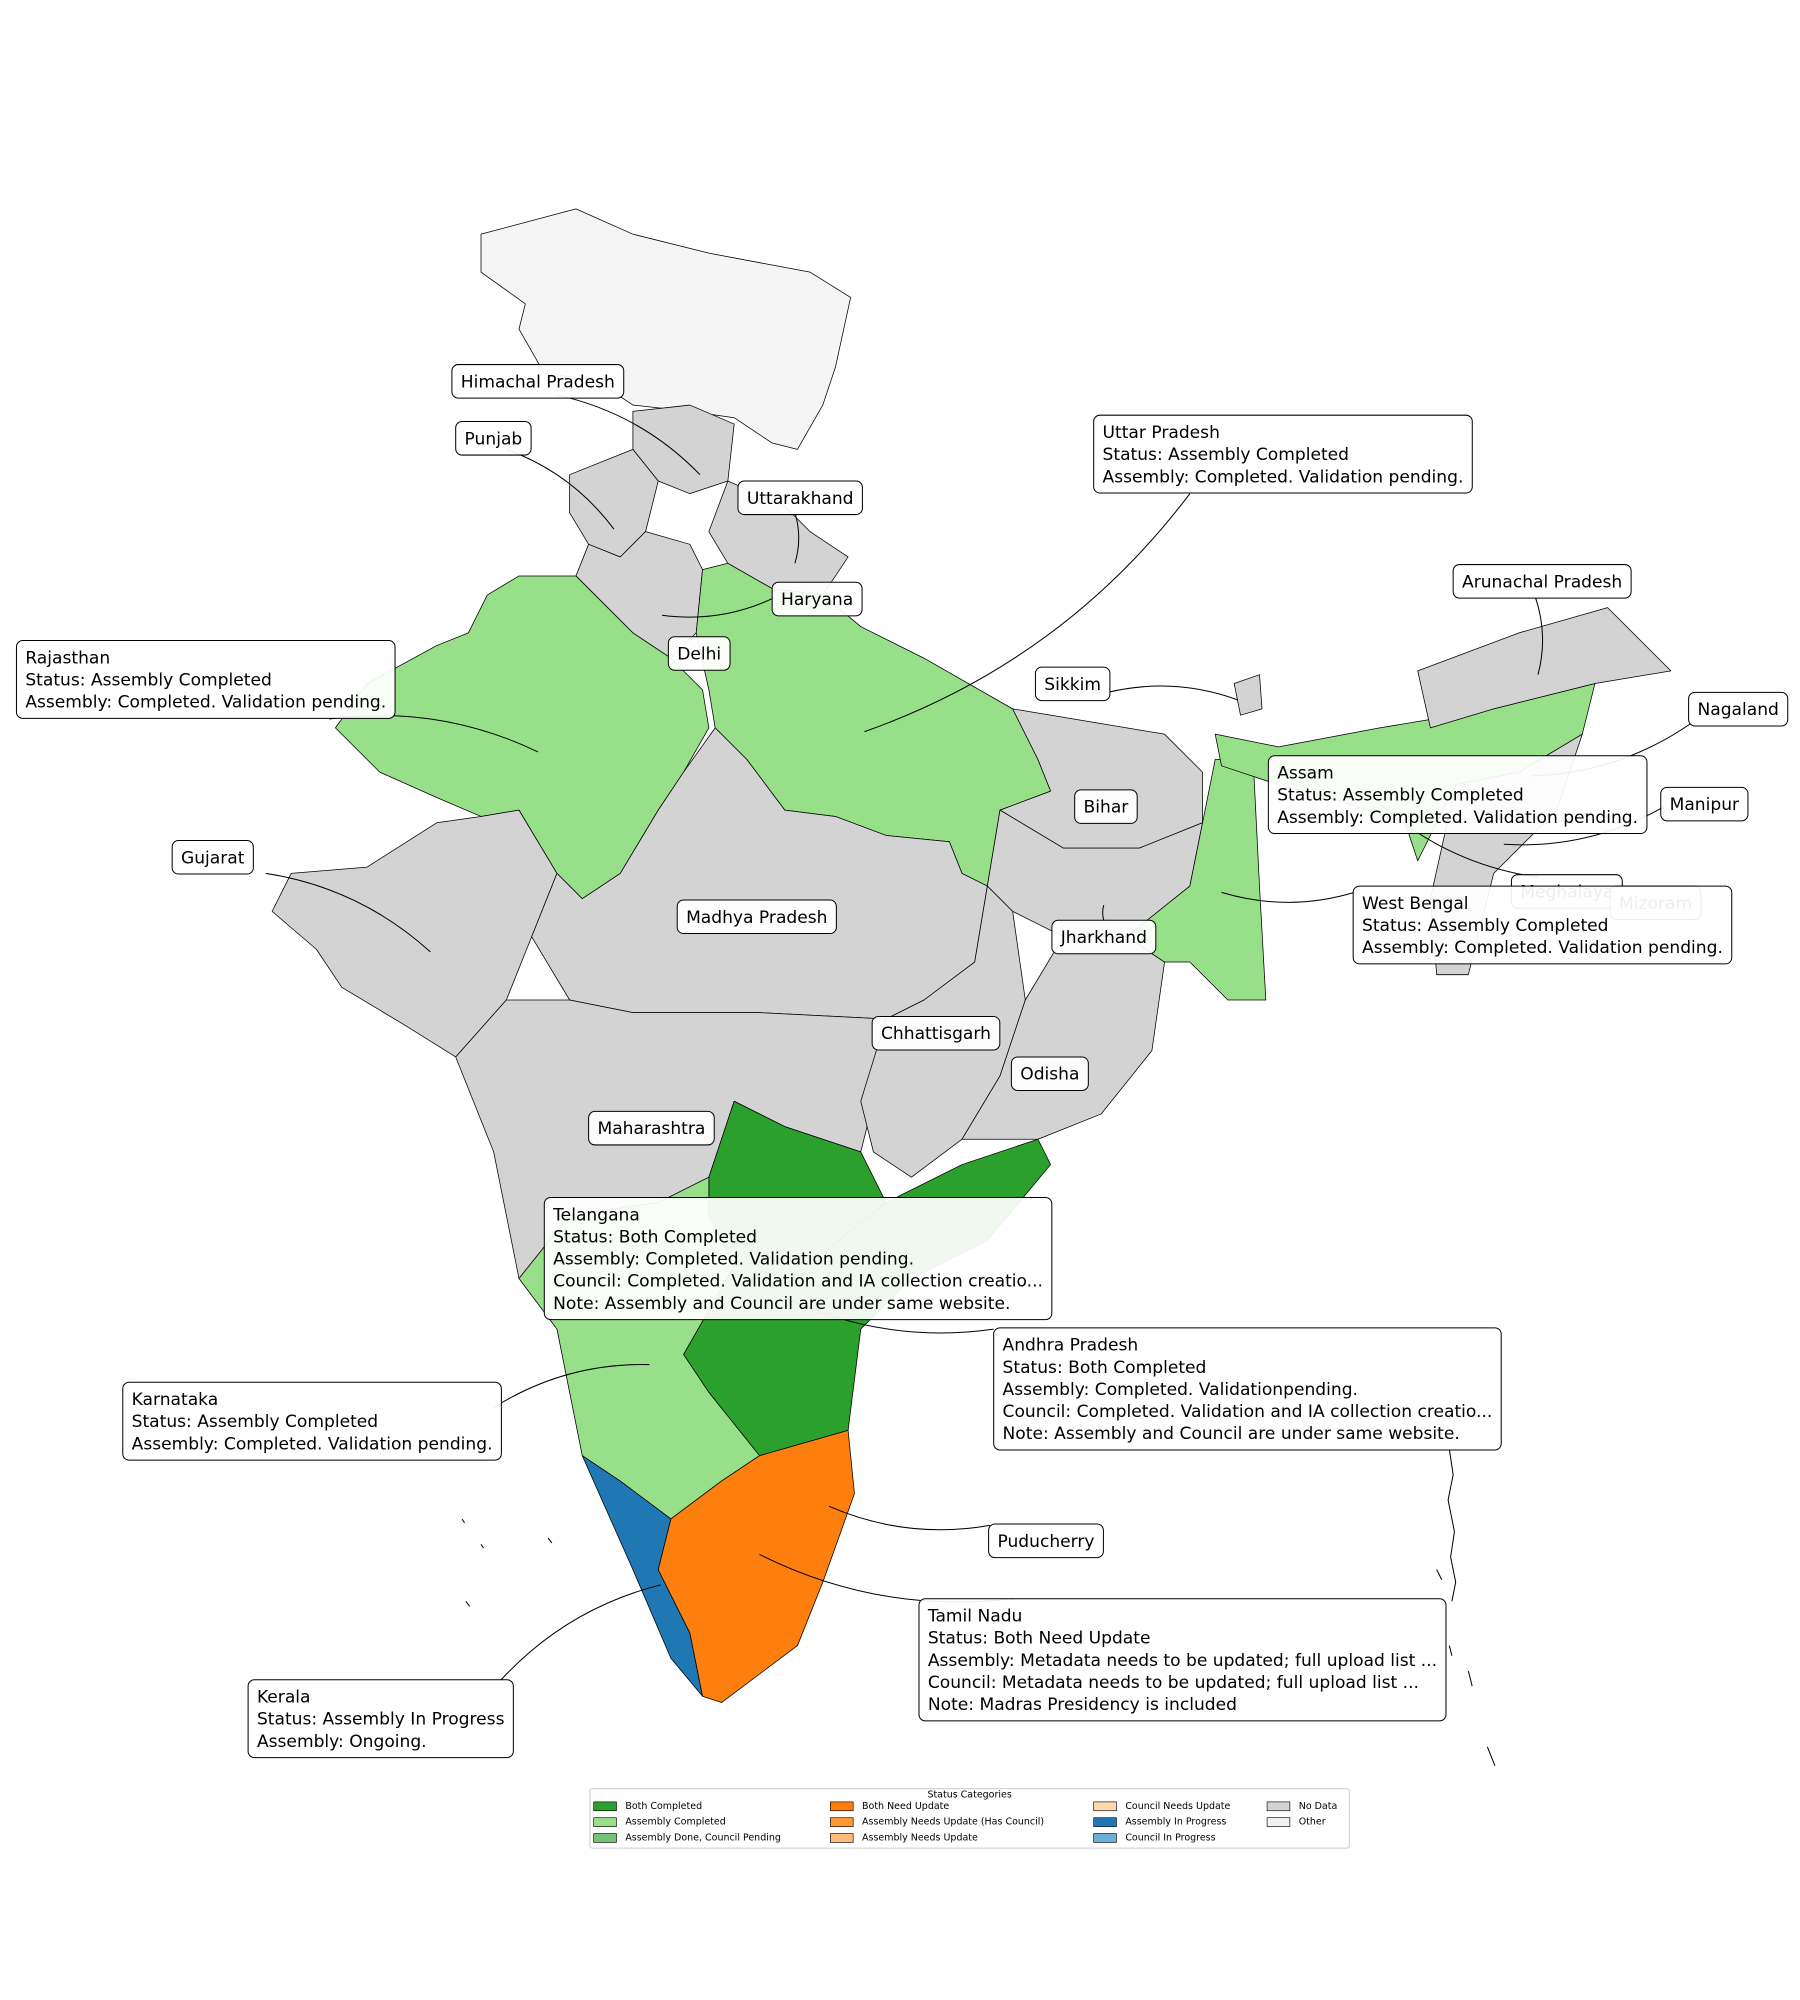 Image resolution: width=1800 pixels, height=2000 pixels. What do you see at coordinates (703, 1837) in the screenshot?
I see `legend-label: Assembly Done, Council Pending` at bounding box center [703, 1837].